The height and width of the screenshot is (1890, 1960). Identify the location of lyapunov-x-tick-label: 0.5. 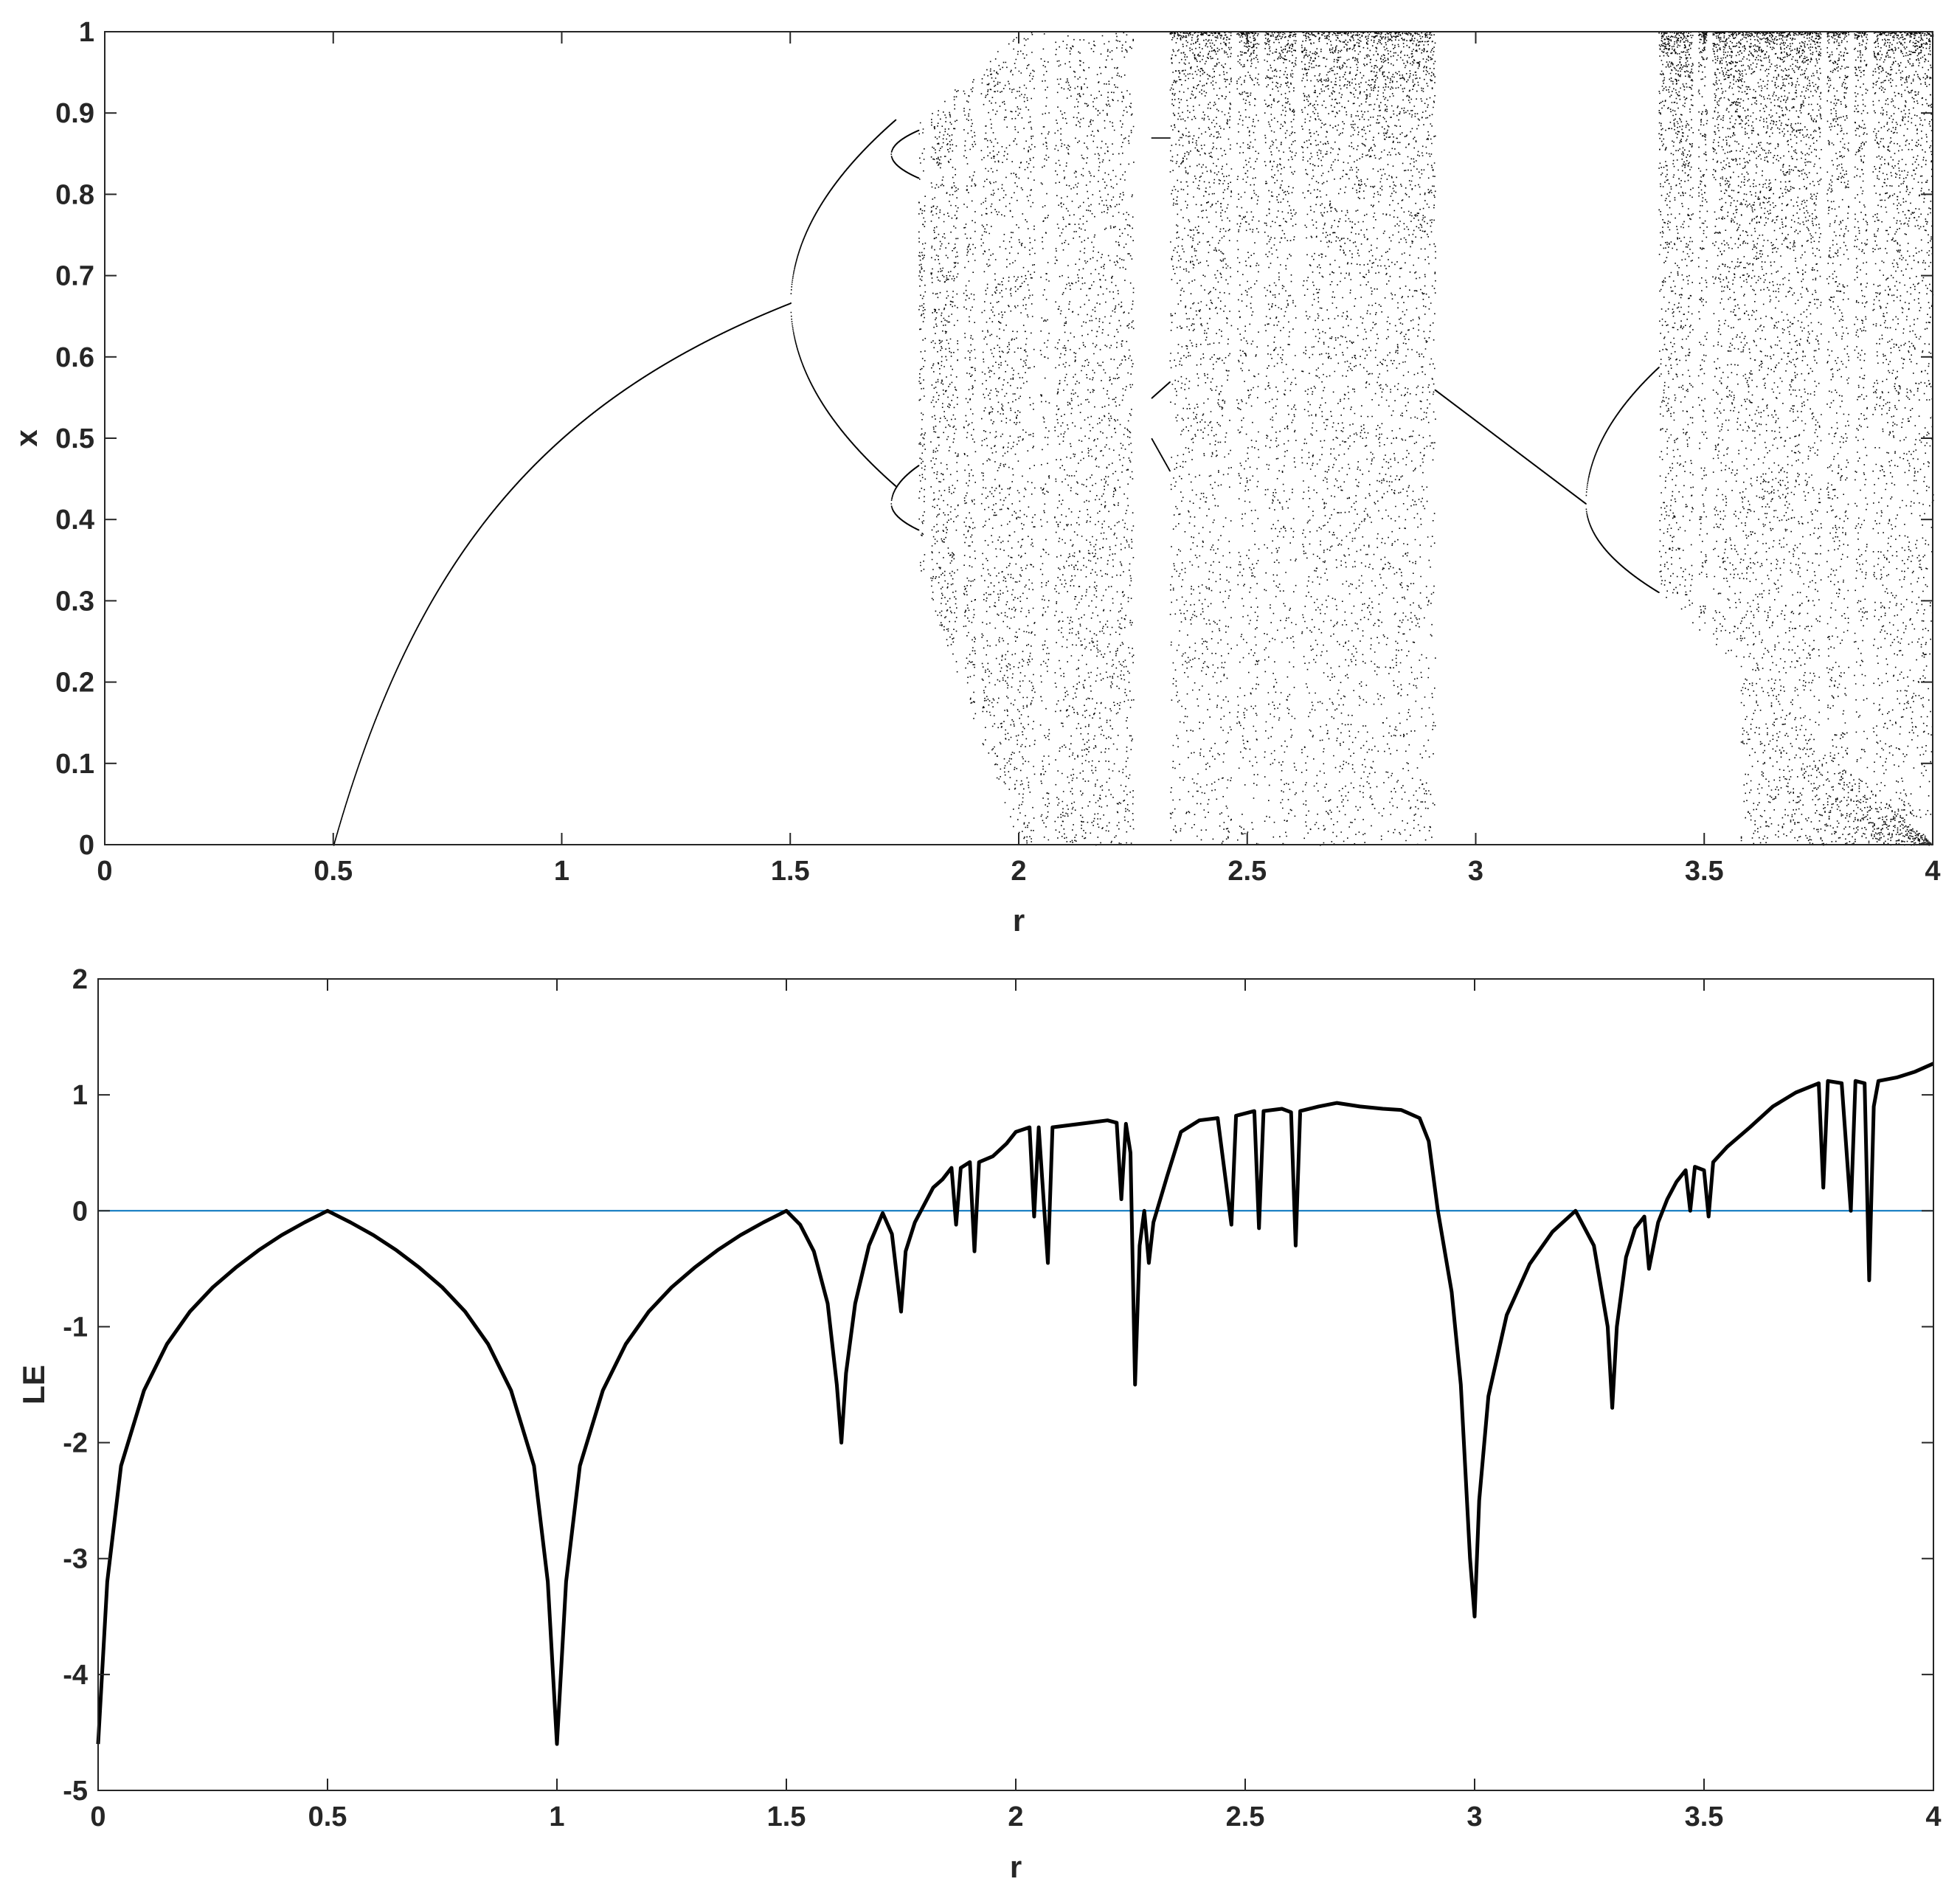
(328, 1817).